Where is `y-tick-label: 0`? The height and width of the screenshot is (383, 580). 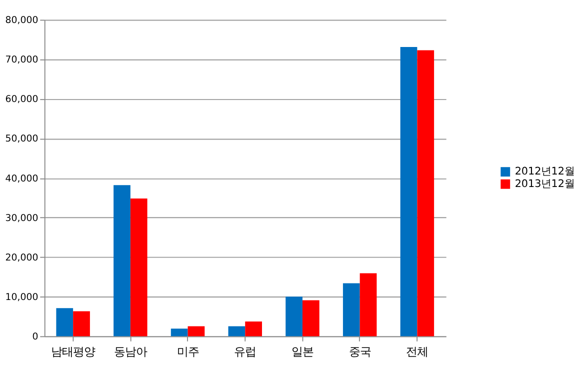
y-tick-label: 0 is located at coordinates (35, 337).